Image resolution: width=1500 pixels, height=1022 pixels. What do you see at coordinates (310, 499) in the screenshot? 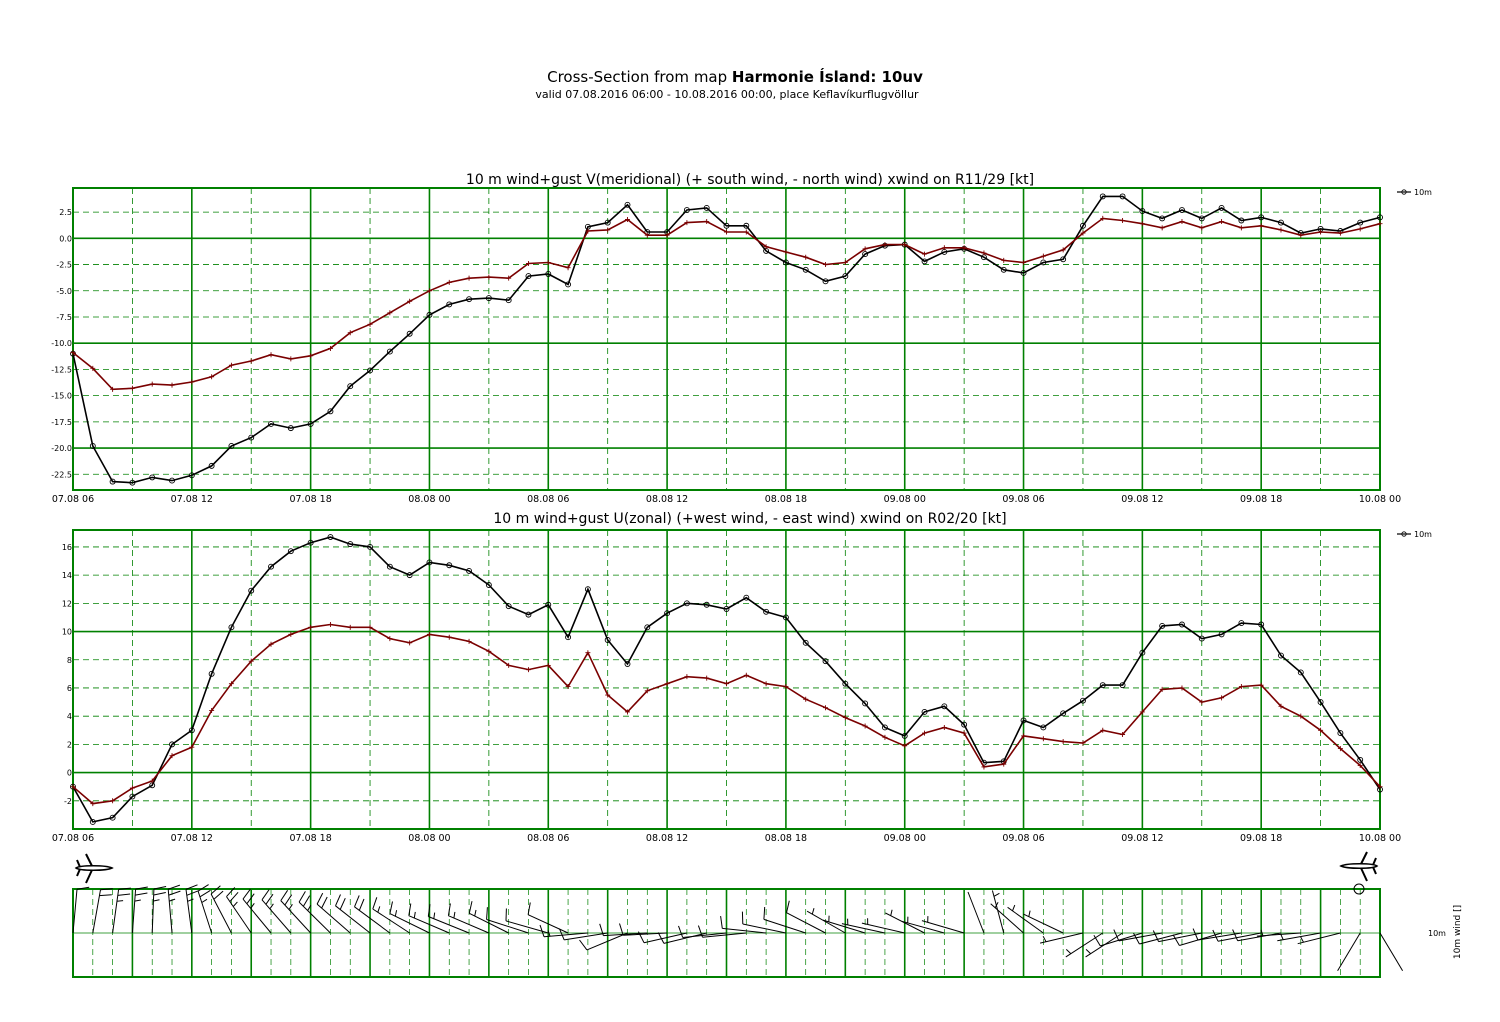
I see `v-xtick-label: 07.08 18` at bounding box center [310, 499].